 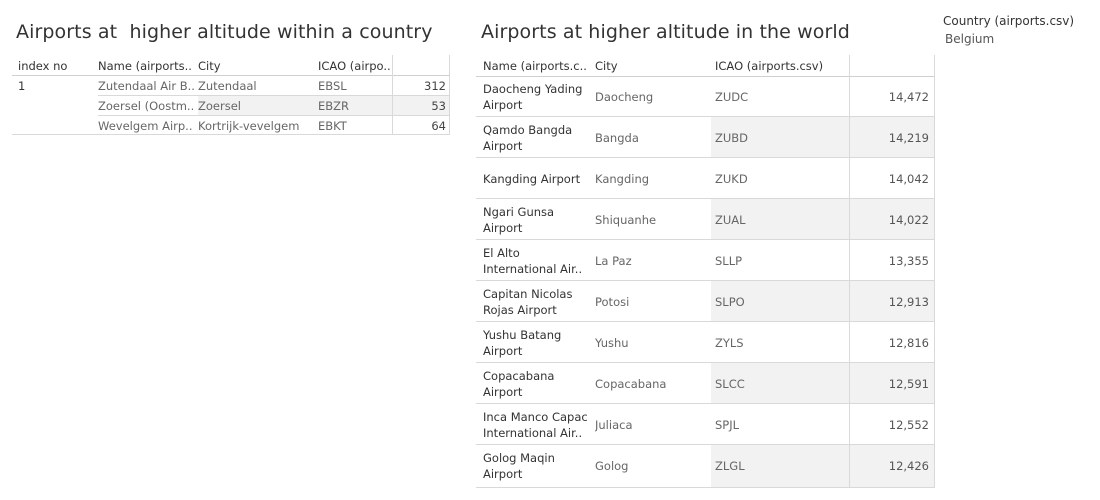 I want to click on table-row: Kangding Airport Kangding ZUKD 14,042, so click(x=705, y=178).